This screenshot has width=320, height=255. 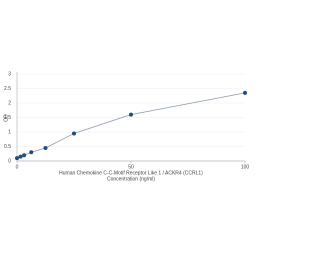 I want to click on y-tick-label: 1.5, so click(x=7, y=118).